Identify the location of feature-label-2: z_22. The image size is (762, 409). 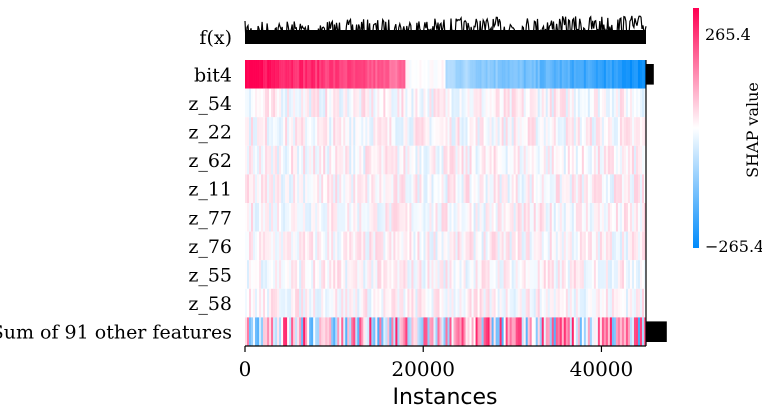
(210, 133).